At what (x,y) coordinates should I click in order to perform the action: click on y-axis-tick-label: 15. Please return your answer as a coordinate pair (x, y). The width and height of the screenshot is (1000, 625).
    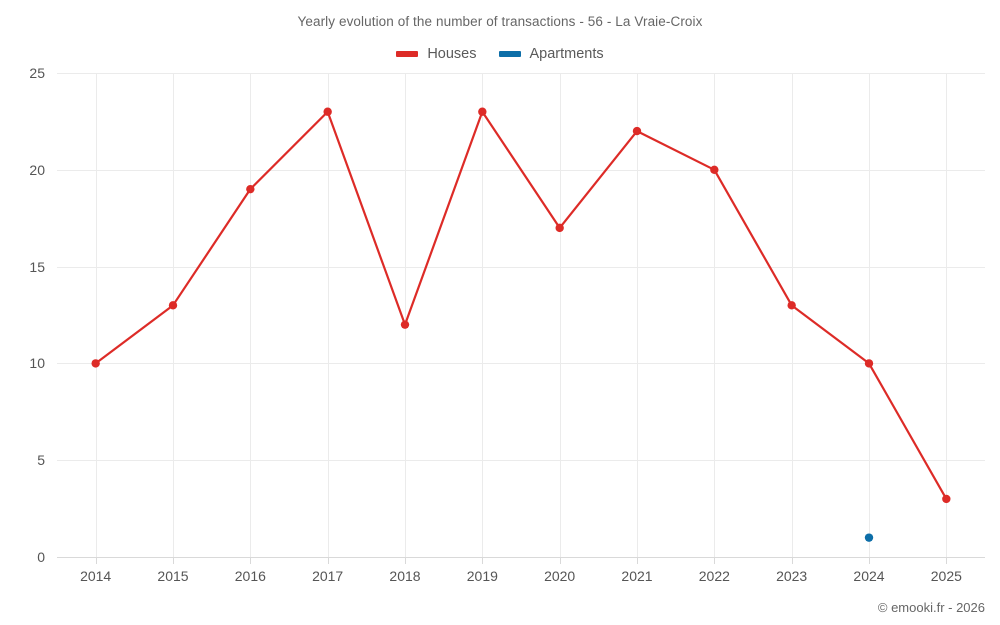
    Looking at the image, I should click on (37, 266).